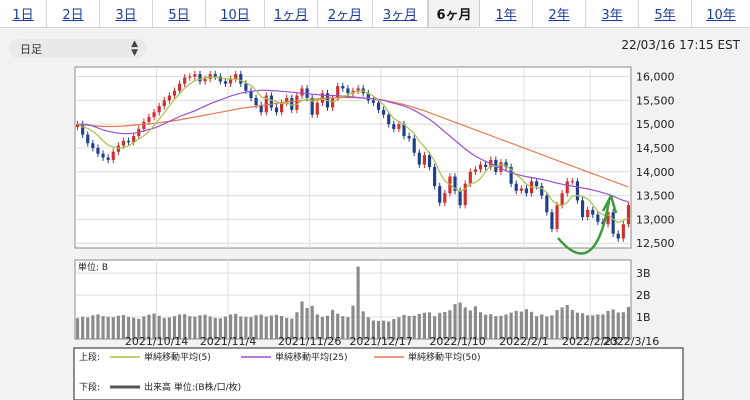 Image resolution: width=750 pixels, height=400 pixels. I want to click on interval-select-value: 日足, so click(31, 49).